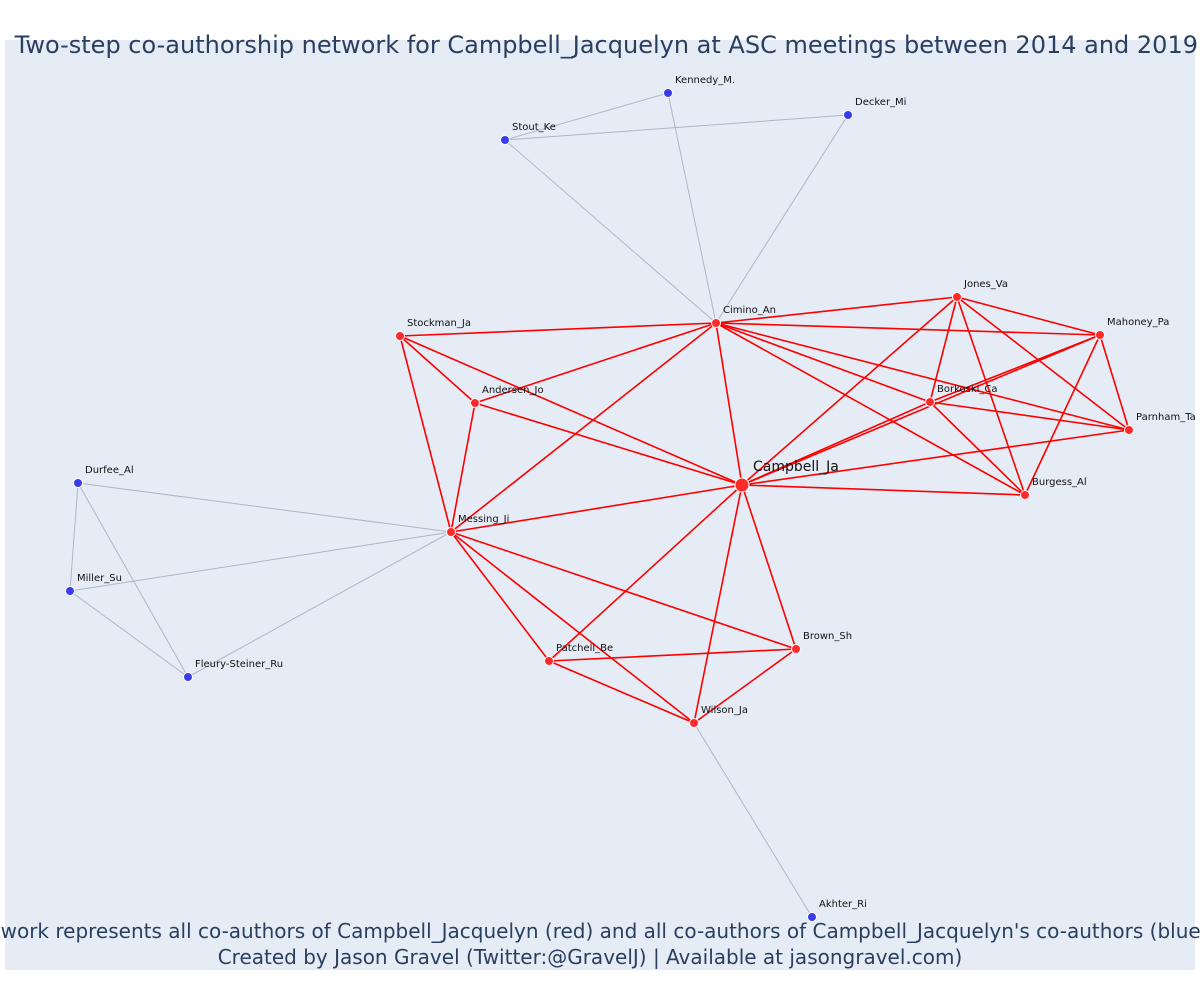  I want to click on node-label-Cimino_An: Cimino_An, so click(749, 310).